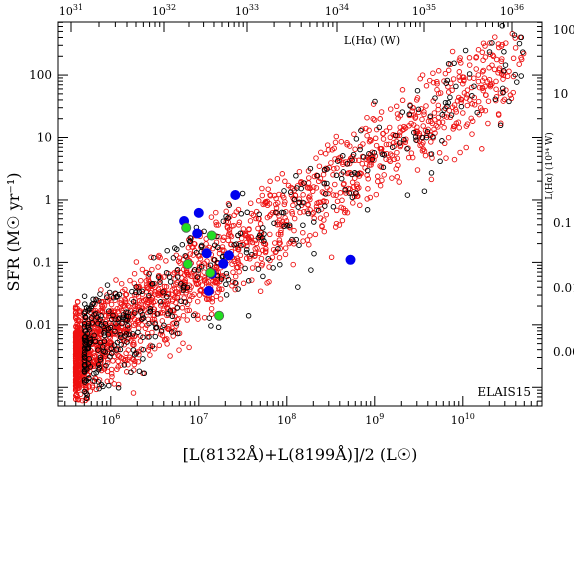  I want to click on right-tick-label: 0.00, so click(563, 352).